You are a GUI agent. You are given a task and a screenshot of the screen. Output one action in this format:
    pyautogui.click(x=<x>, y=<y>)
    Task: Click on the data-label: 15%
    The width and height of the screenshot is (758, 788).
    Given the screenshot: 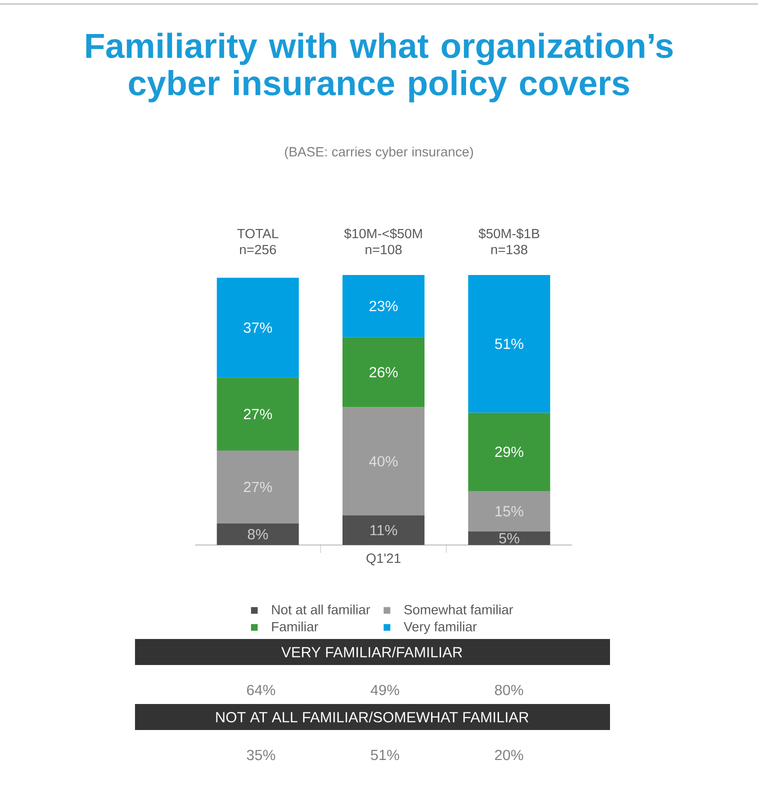 What is the action you would take?
    pyautogui.click(x=510, y=511)
    